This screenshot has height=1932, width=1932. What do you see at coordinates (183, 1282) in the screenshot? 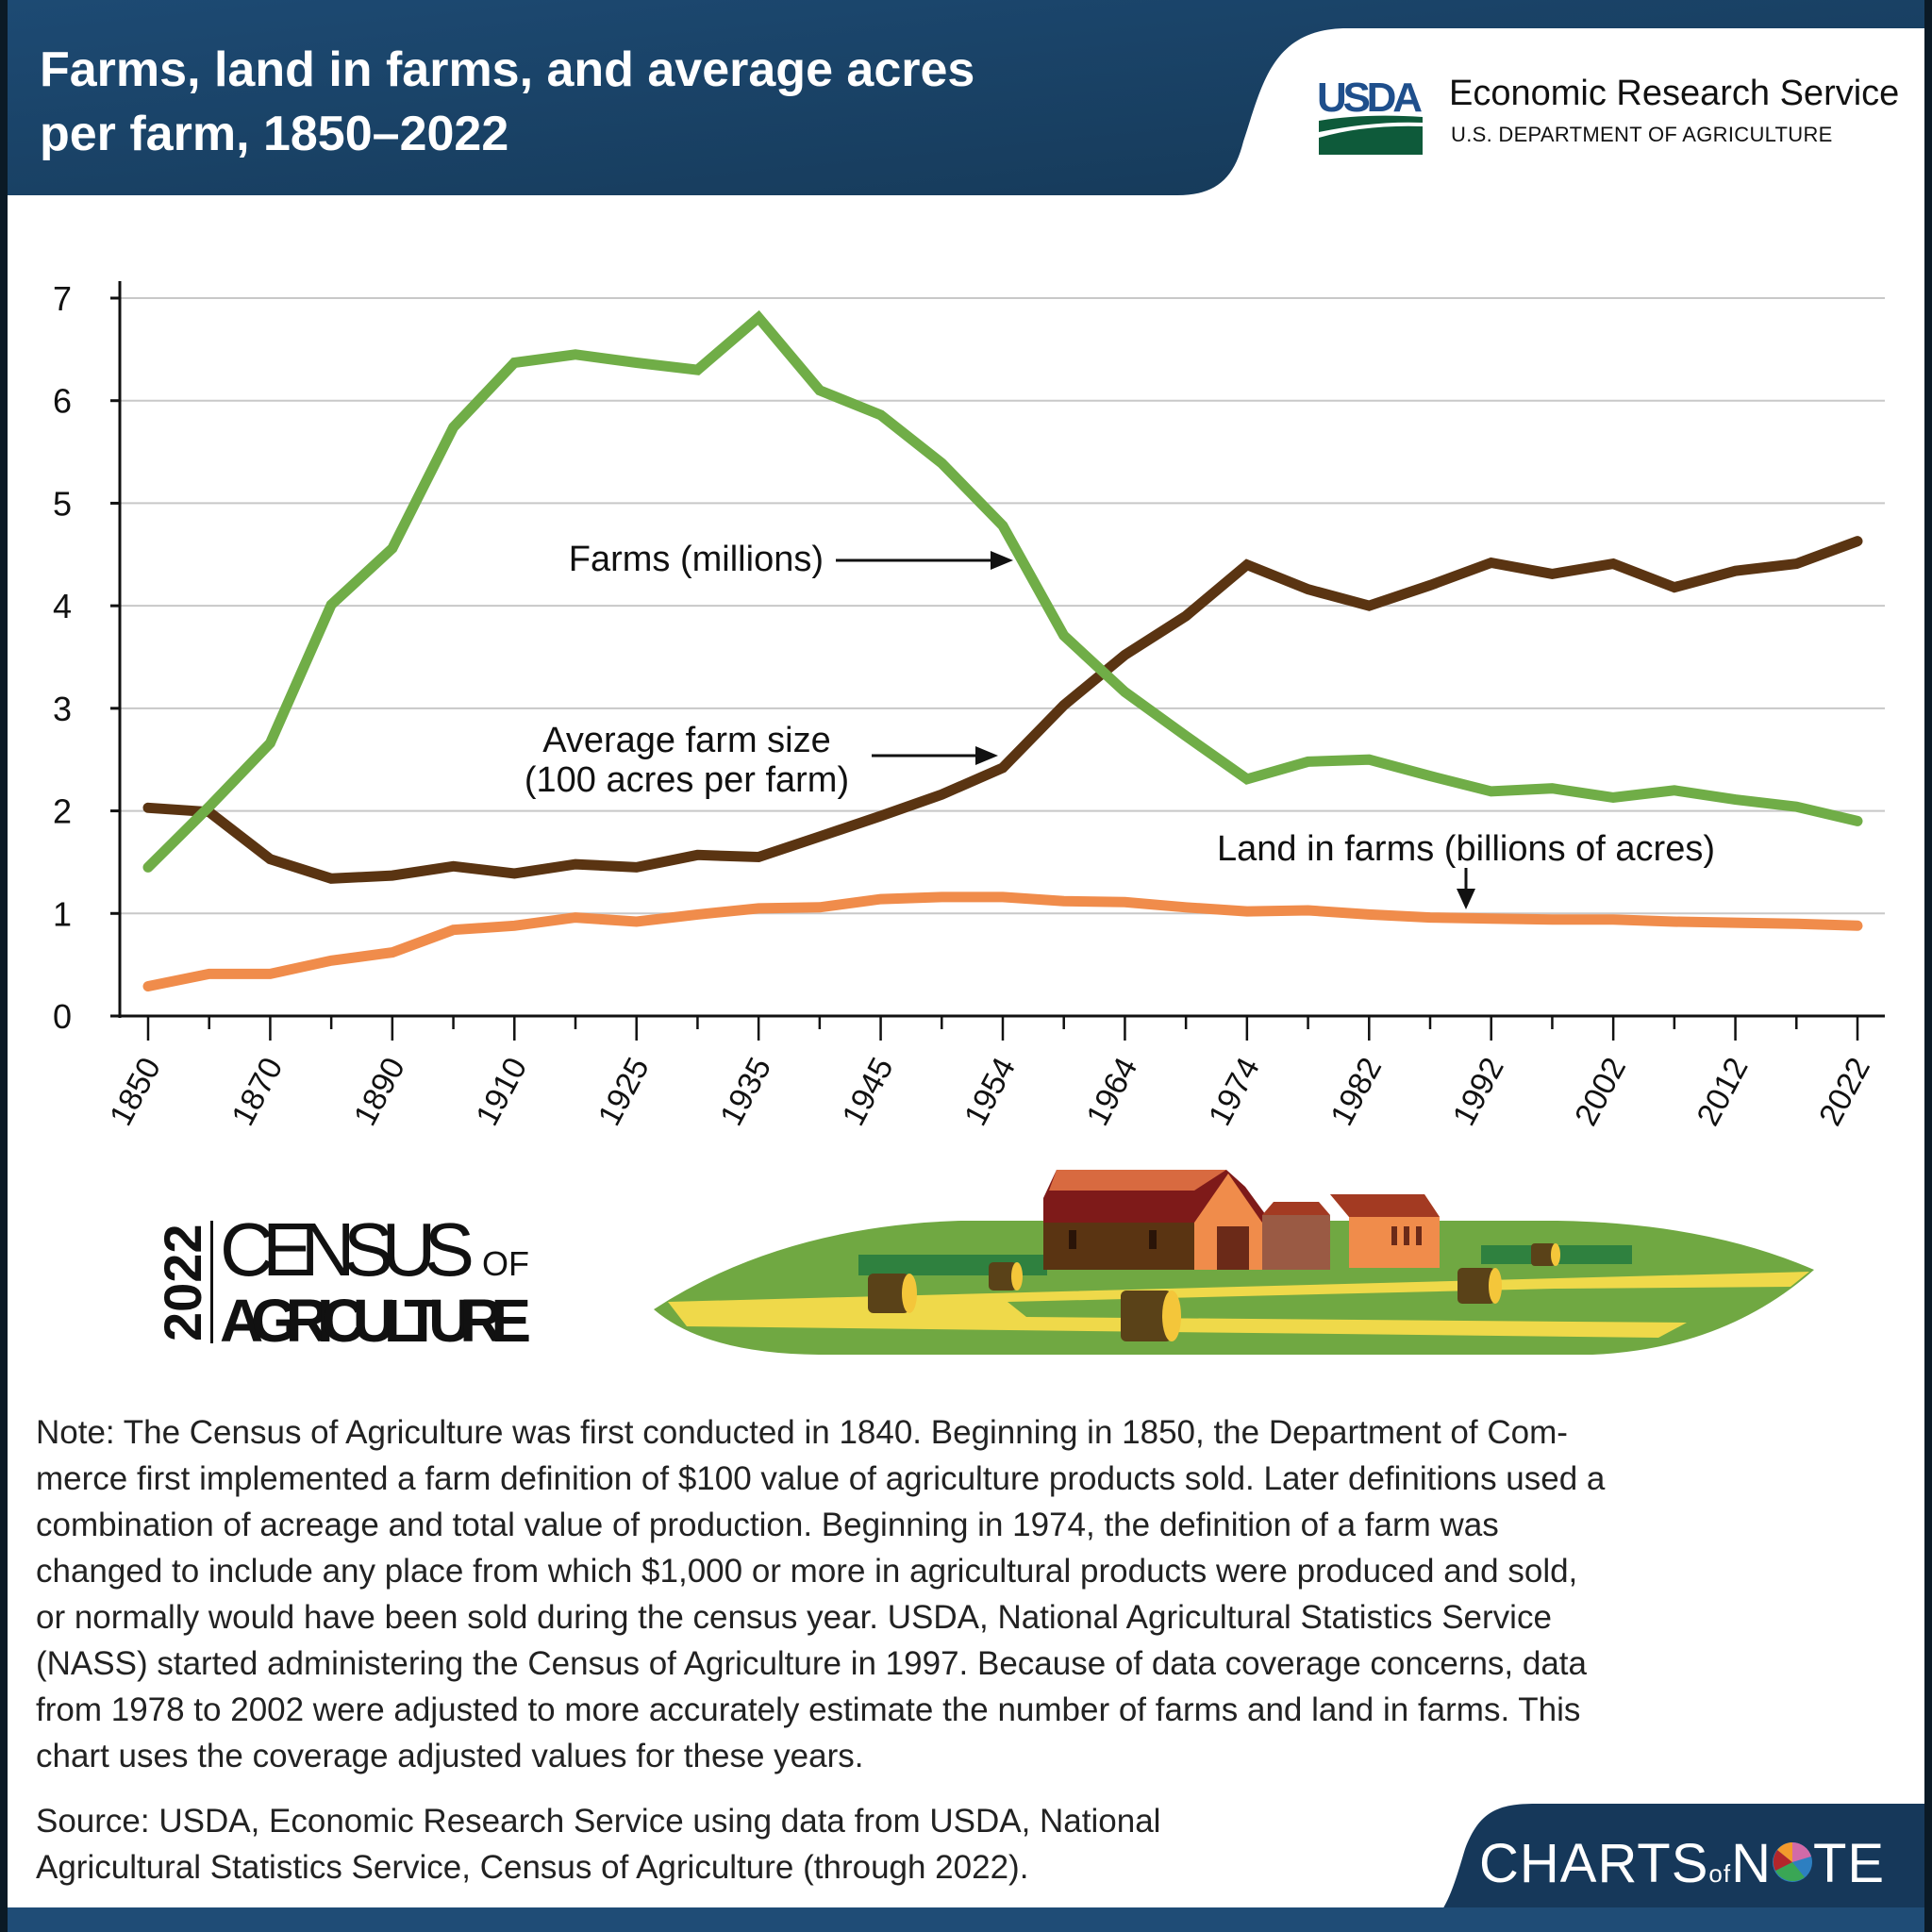
I see `svg-text: 2022` at bounding box center [183, 1282].